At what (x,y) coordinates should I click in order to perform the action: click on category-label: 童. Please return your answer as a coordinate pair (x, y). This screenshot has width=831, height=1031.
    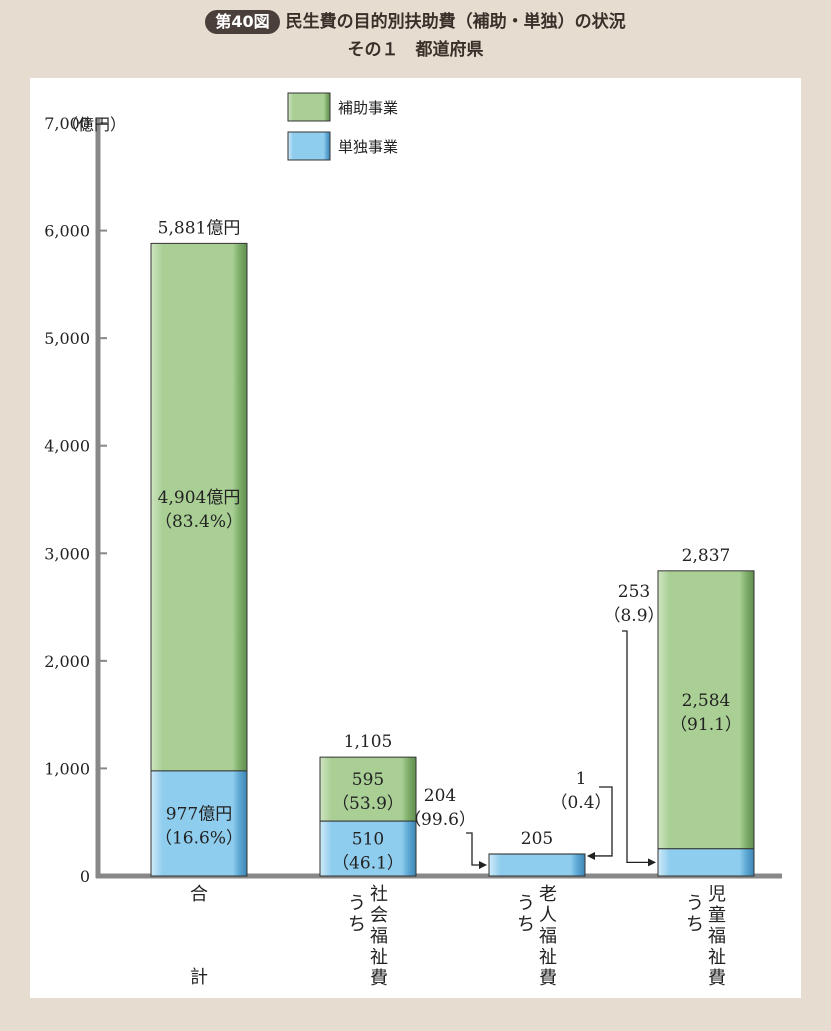
    Looking at the image, I should click on (717, 915).